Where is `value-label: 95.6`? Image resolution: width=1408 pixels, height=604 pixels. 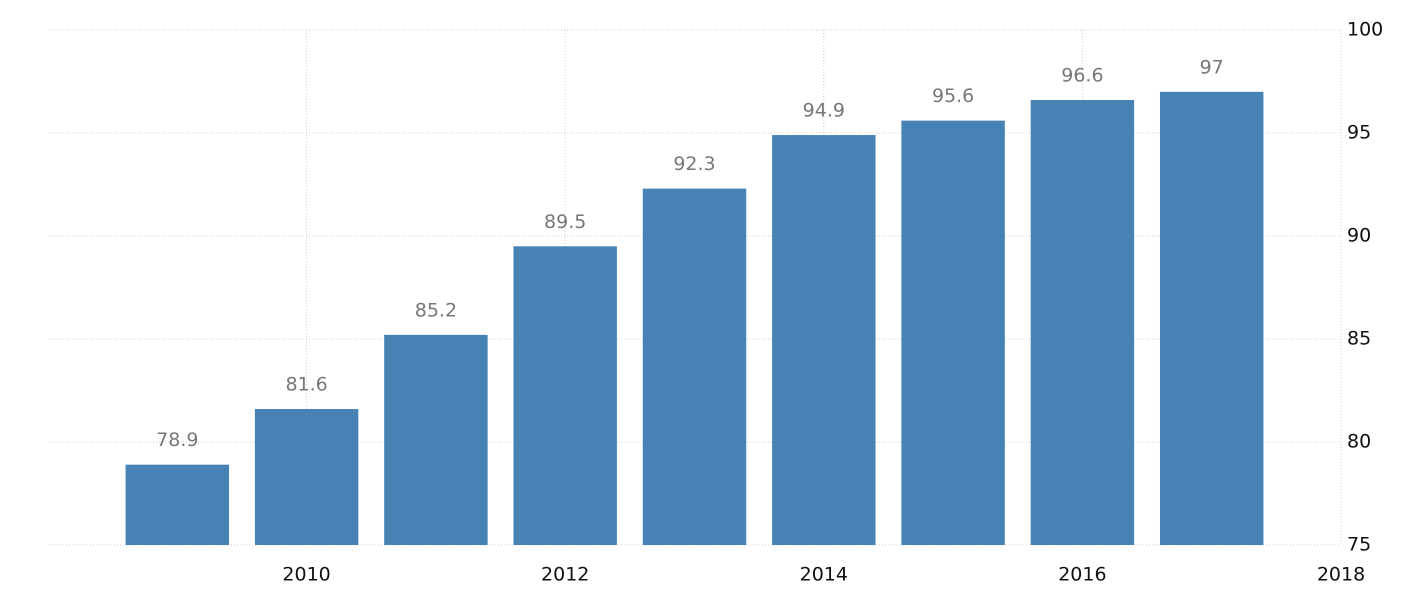
value-label: 95.6 is located at coordinates (953, 96).